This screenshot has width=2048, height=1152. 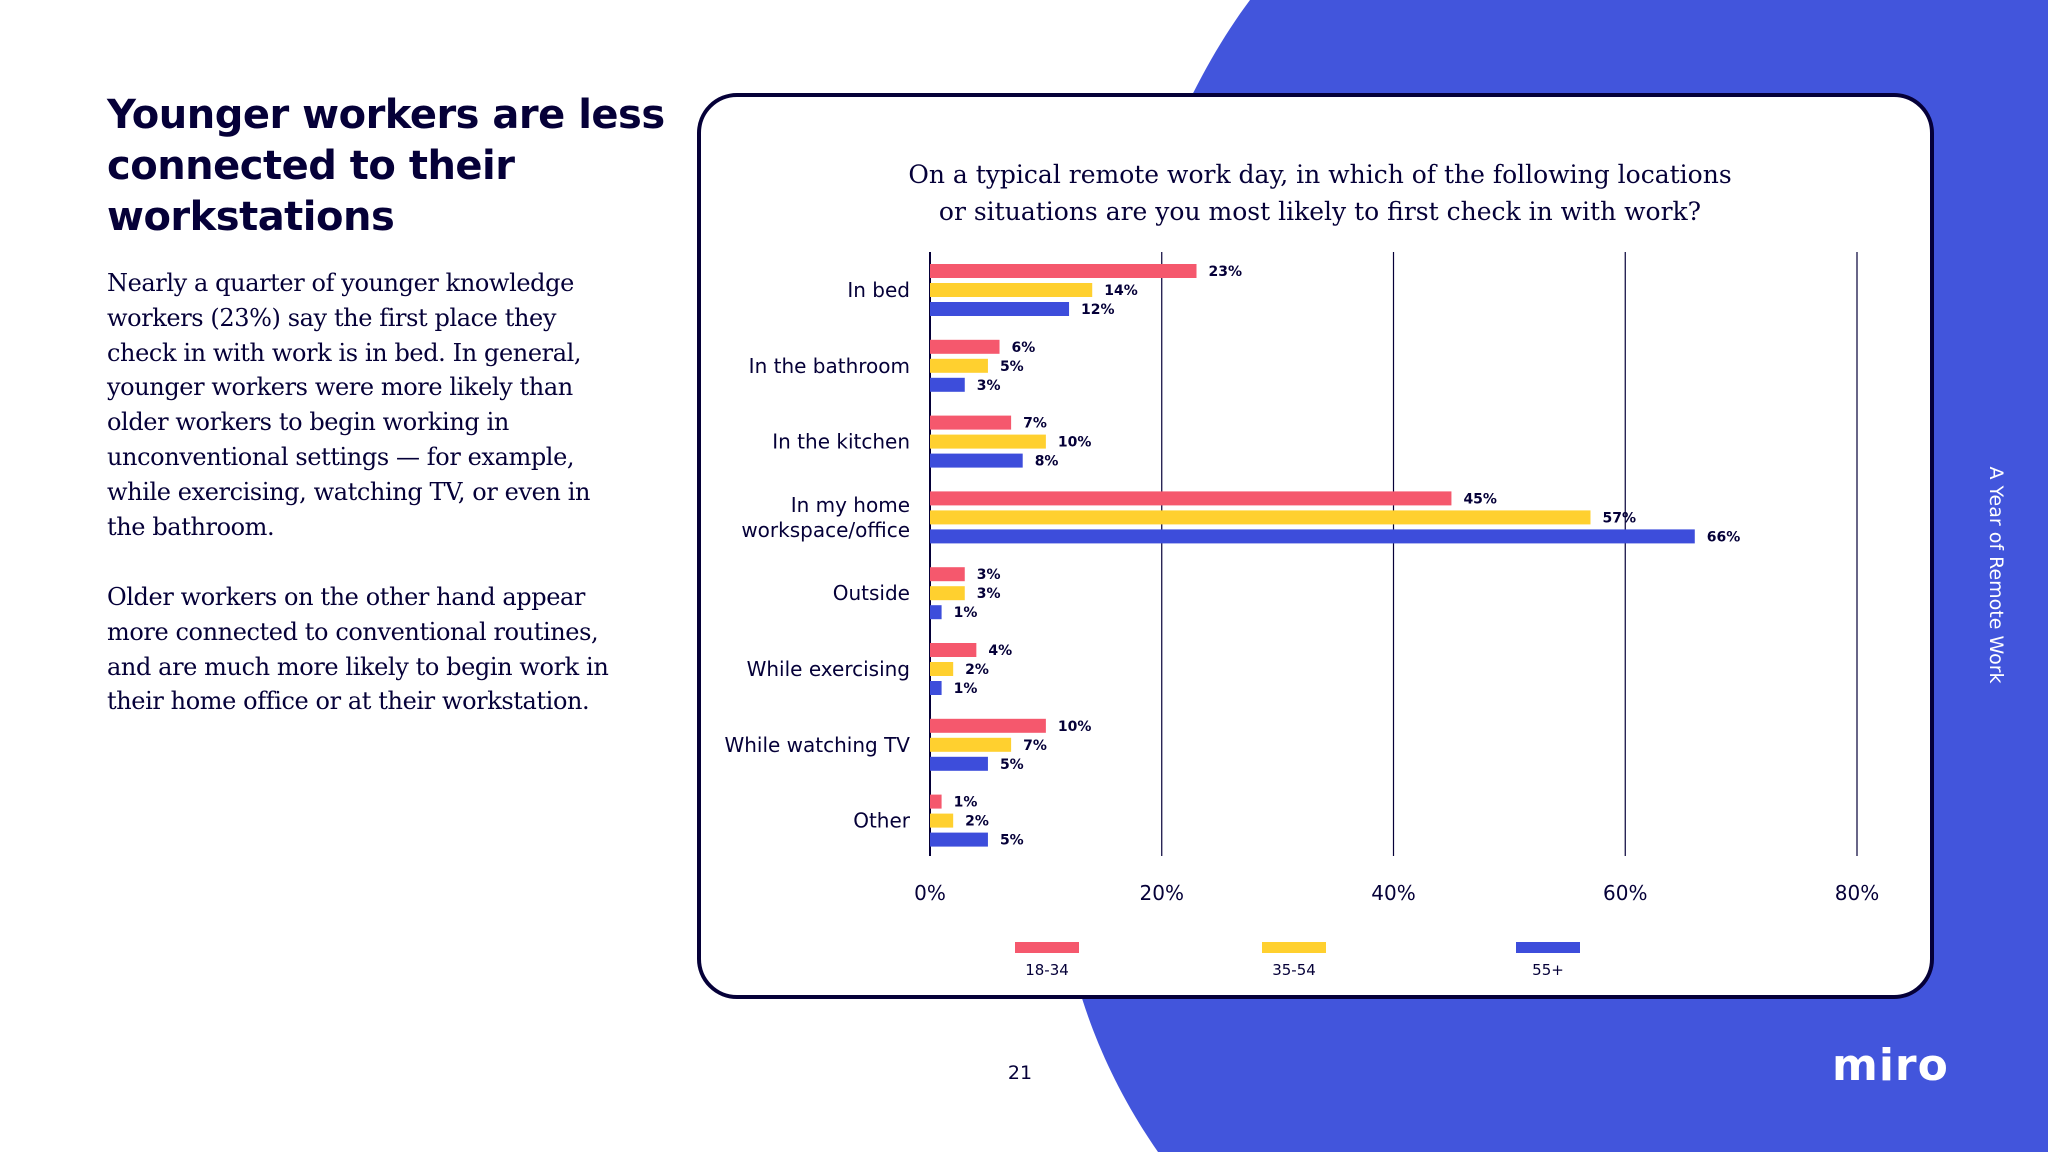 I want to click on data-label: 6%, so click(x=1024, y=348).